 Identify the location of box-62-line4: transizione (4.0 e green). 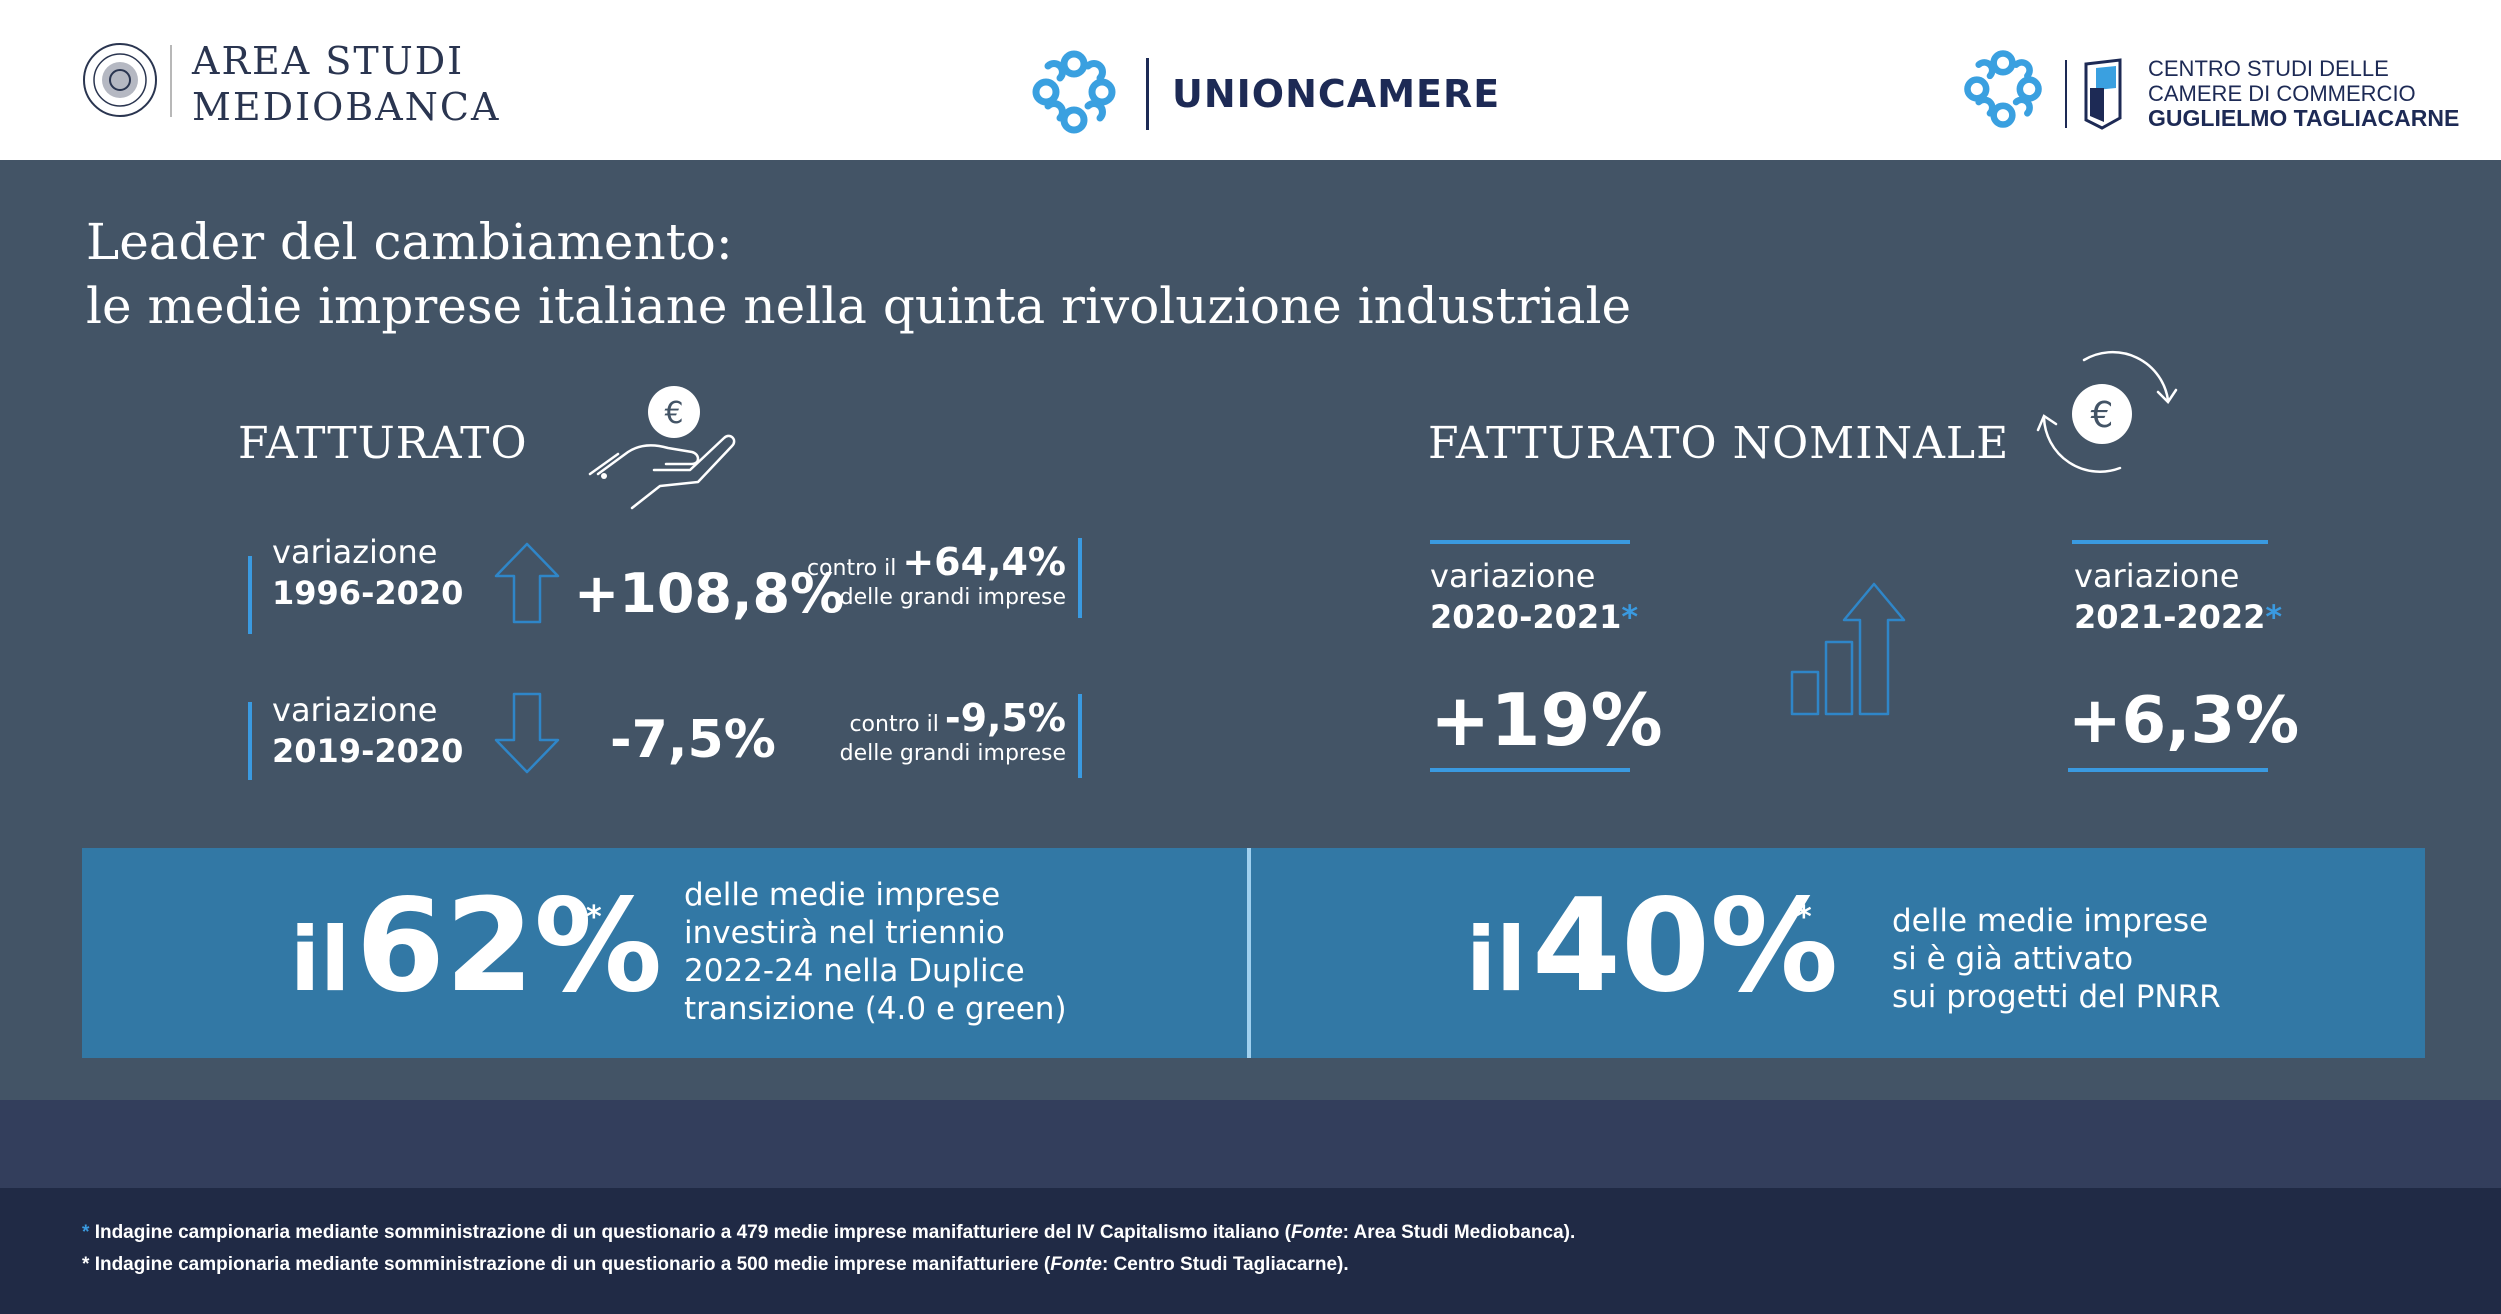
(875, 1009).